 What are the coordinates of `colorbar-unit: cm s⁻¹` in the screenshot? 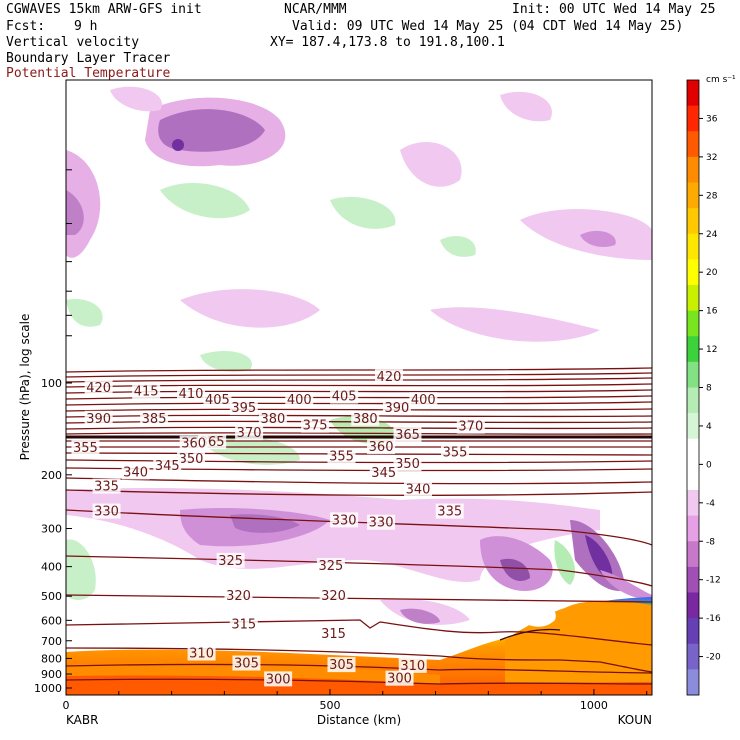 It's located at (721, 80).